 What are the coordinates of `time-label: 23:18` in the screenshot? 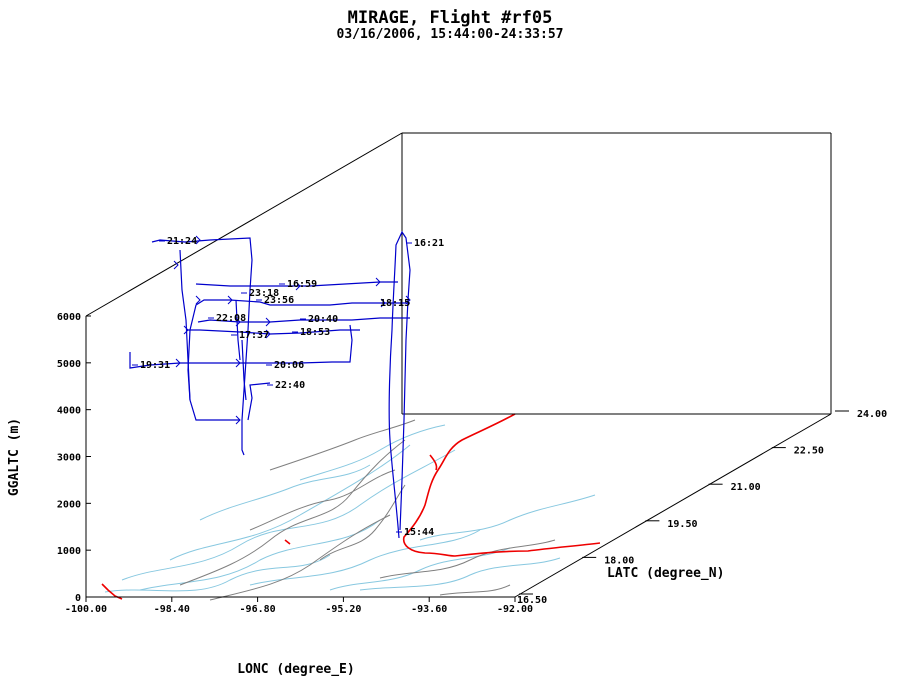 It's located at (264, 293).